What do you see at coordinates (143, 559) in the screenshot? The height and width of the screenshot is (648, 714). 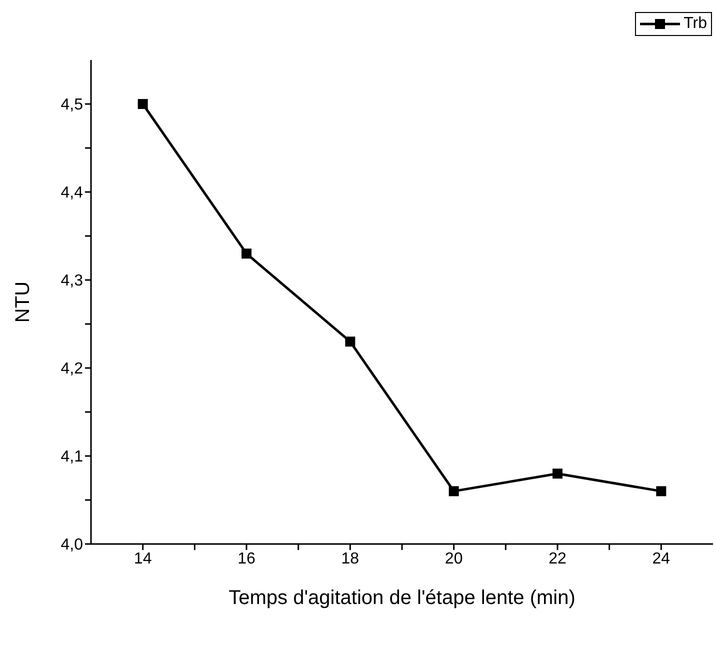 I see `x-tick-label: 14` at bounding box center [143, 559].